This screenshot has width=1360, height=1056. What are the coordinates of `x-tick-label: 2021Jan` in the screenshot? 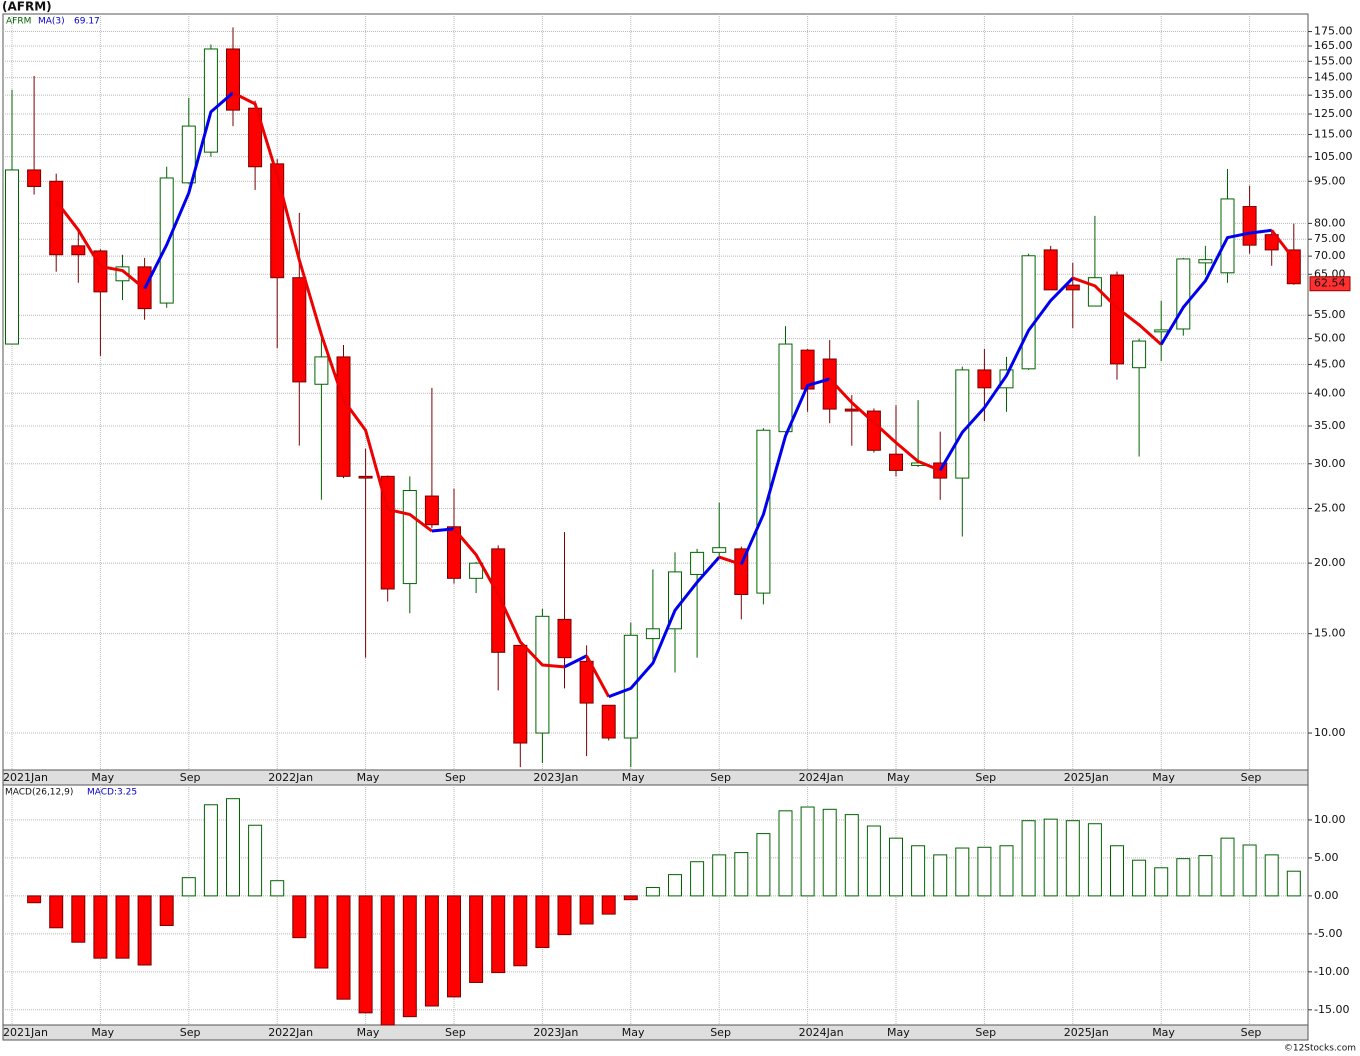 It's located at (25, 1032).